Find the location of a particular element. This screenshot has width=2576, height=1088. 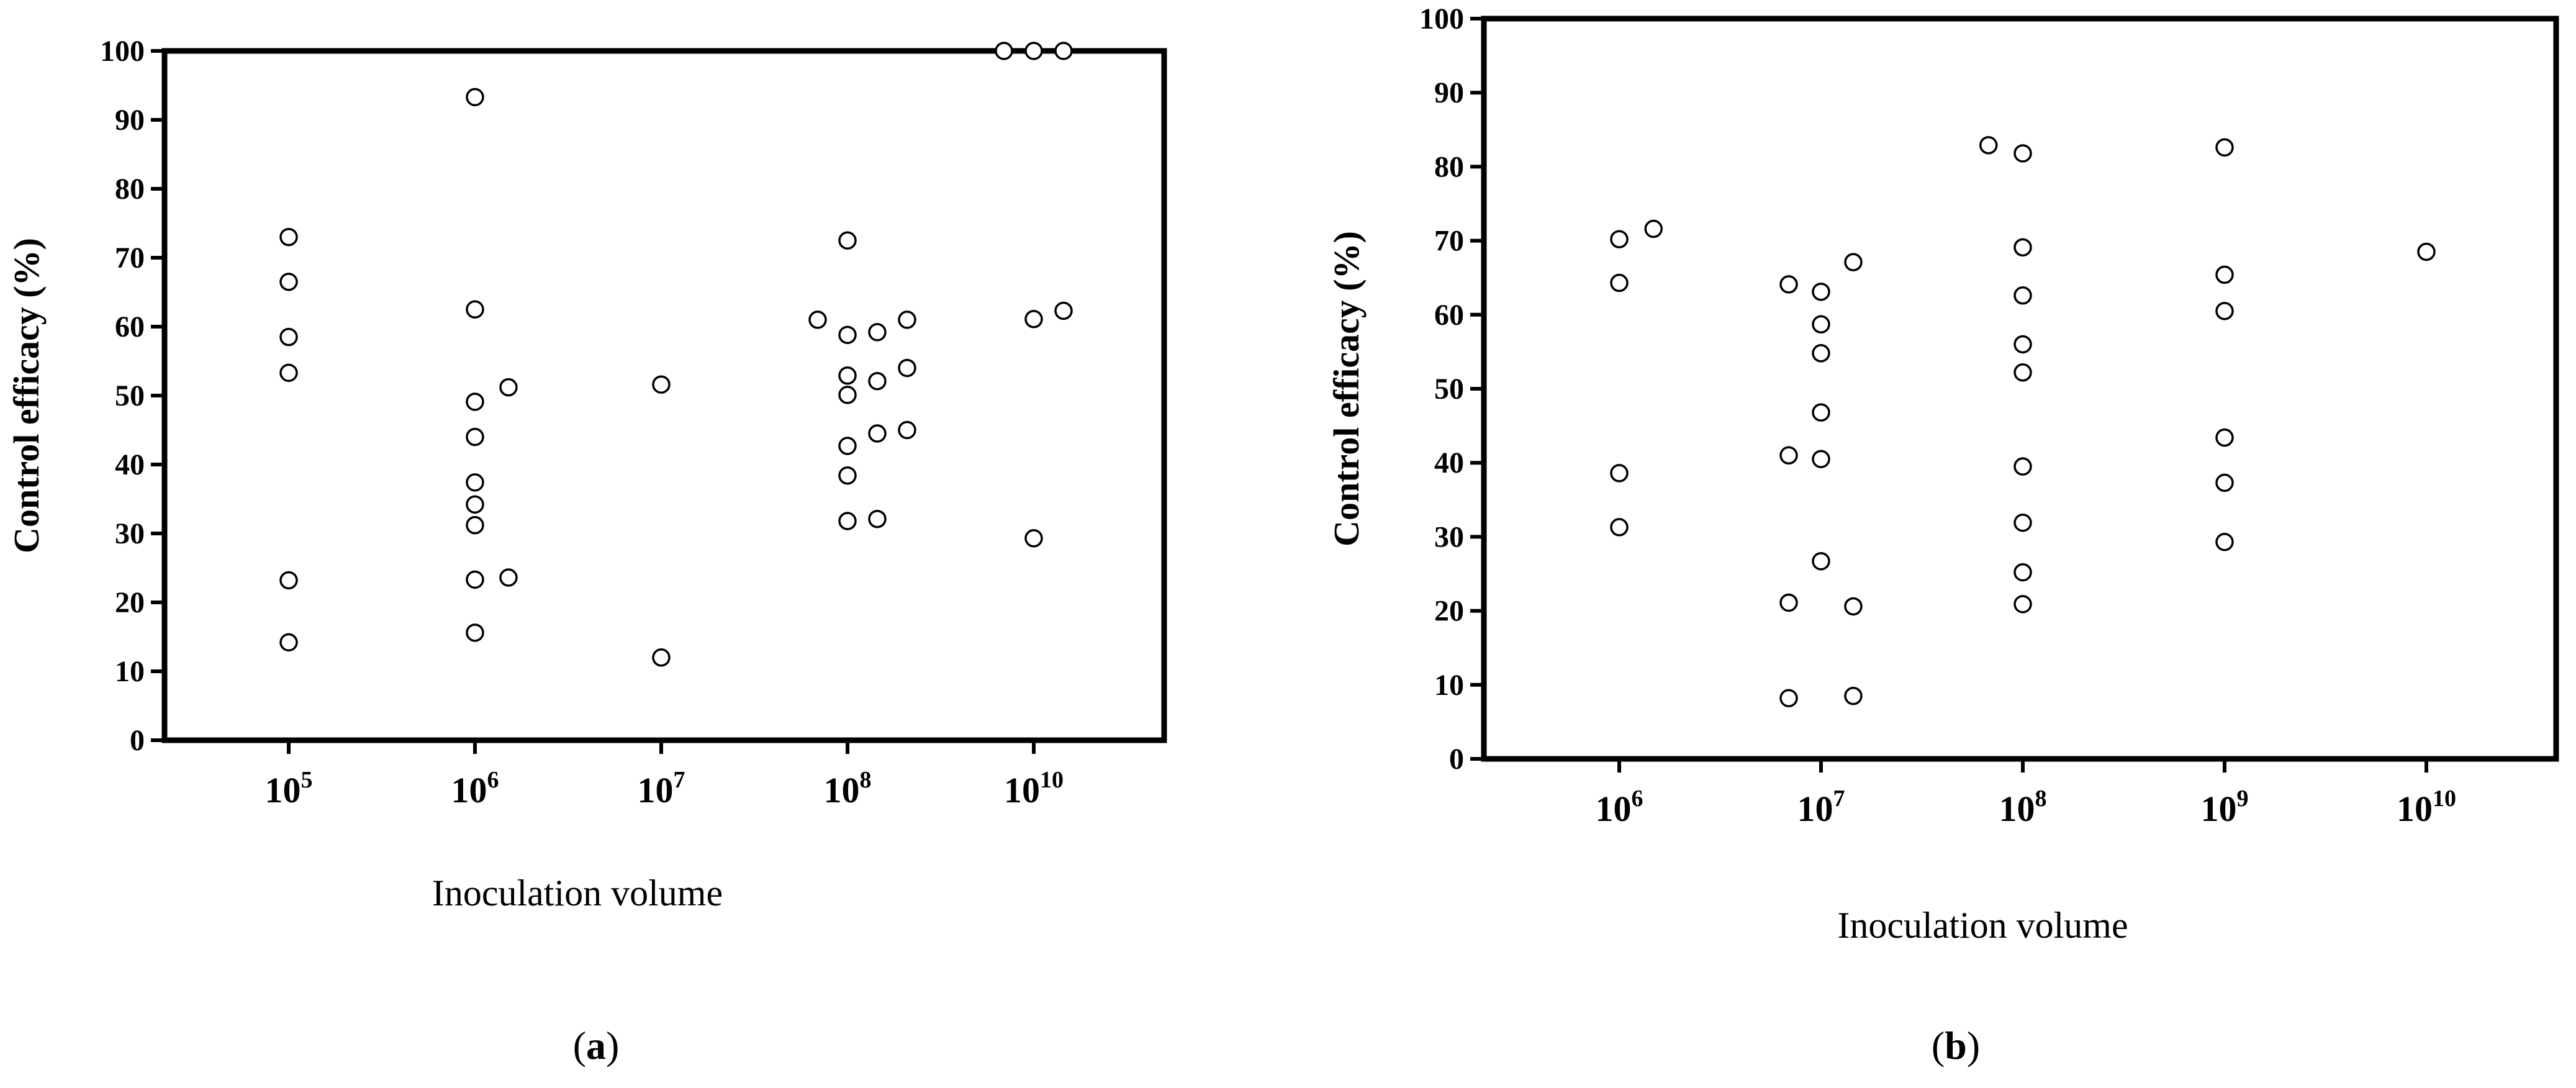

panel-label: (b) is located at coordinates (1956, 1045).